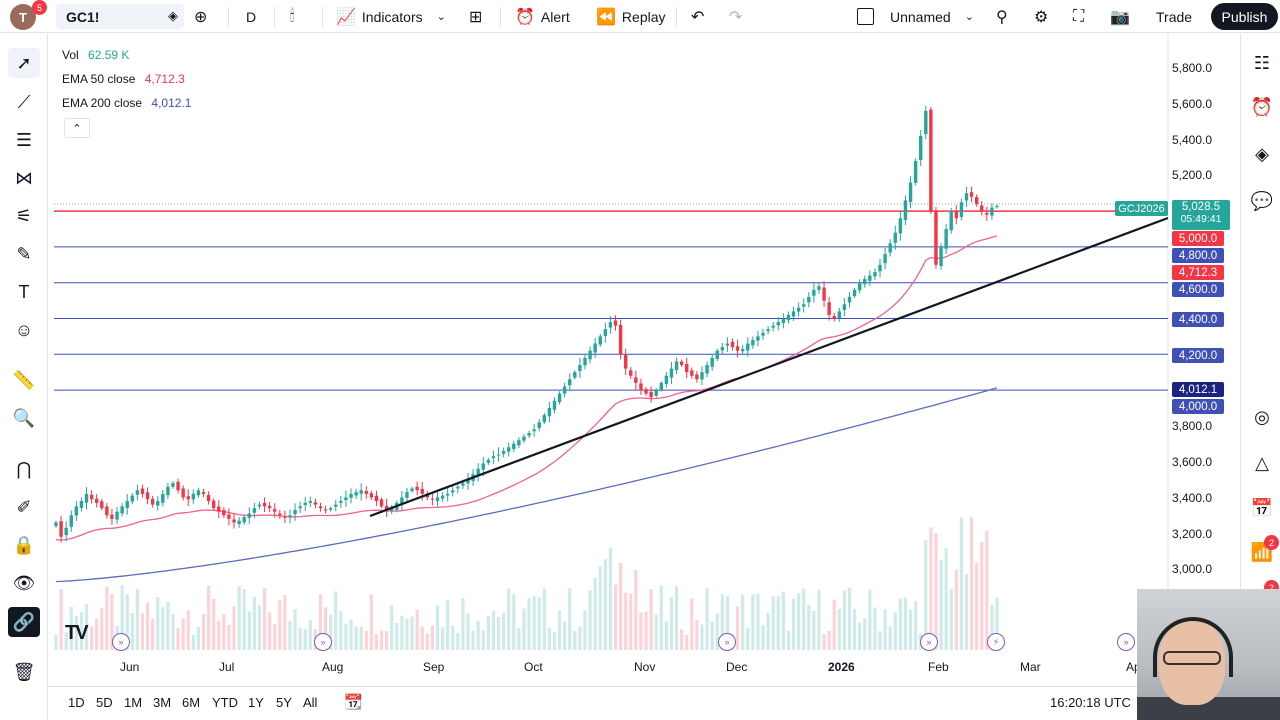 The width and height of the screenshot is (1280, 720). I want to click on snapshot-button: 📷, so click(1123, 16).